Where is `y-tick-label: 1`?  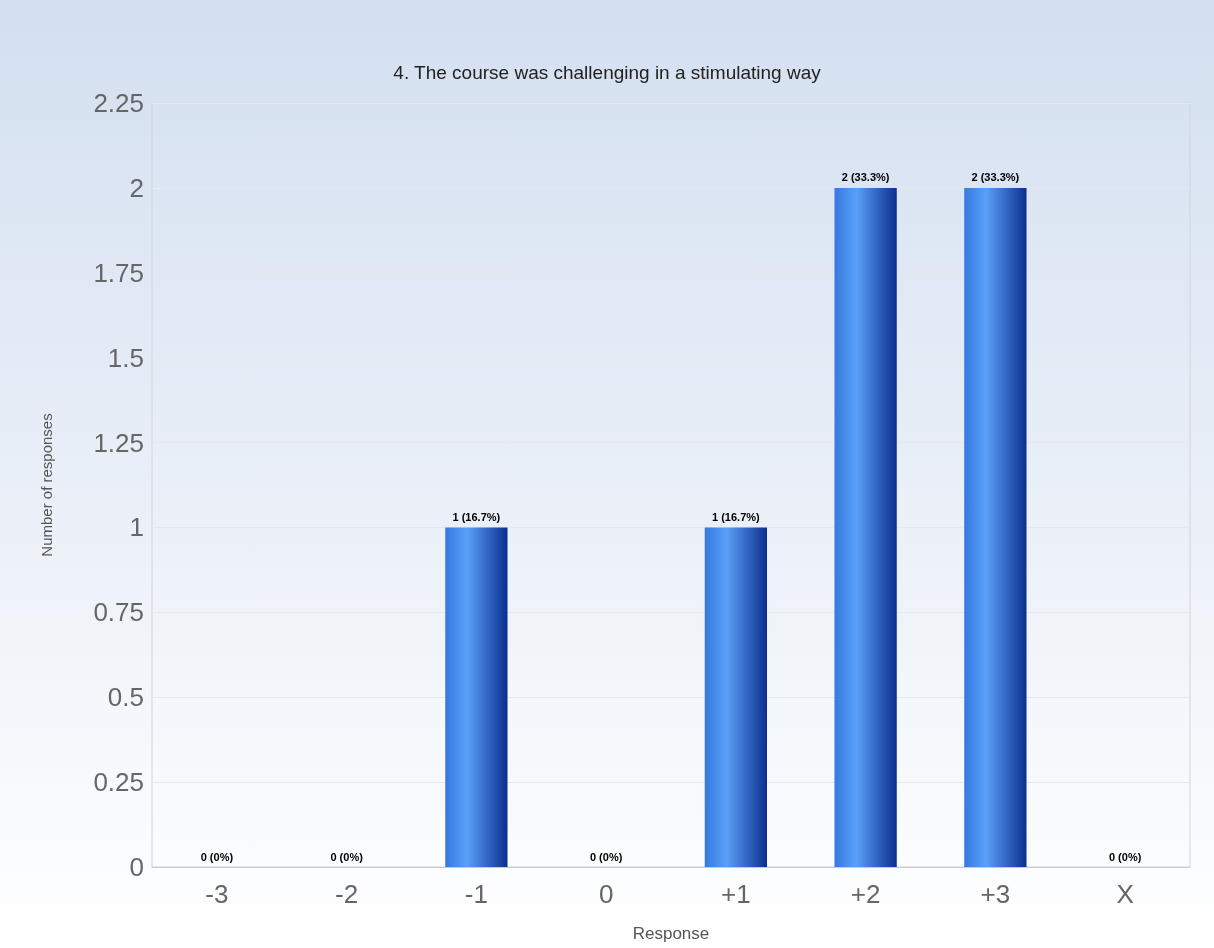 y-tick-label: 1 is located at coordinates (136, 527).